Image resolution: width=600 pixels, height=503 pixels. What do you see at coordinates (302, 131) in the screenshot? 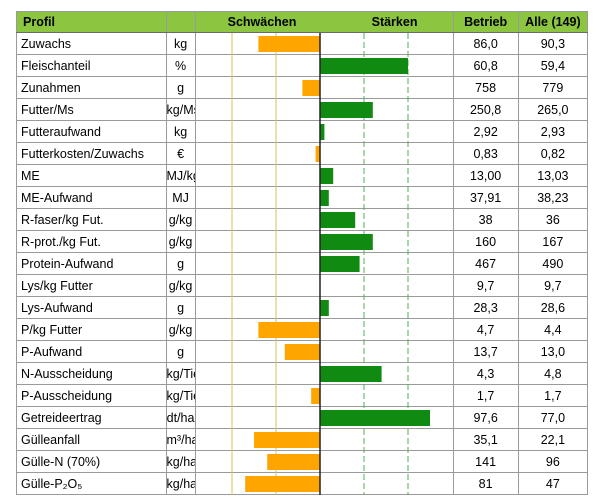
I see `table-row: Futteraufwand kg 2,92 2,93` at bounding box center [302, 131].